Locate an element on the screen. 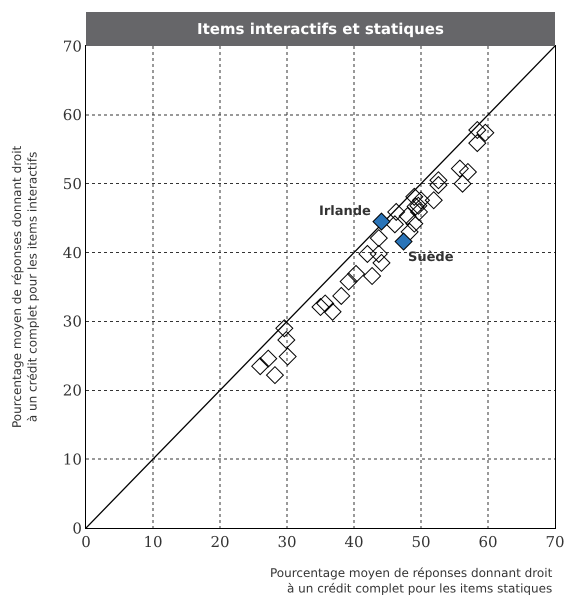 This screenshot has width=577, height=606. x-tick-label: 10 is located at coordinates (153, 542).